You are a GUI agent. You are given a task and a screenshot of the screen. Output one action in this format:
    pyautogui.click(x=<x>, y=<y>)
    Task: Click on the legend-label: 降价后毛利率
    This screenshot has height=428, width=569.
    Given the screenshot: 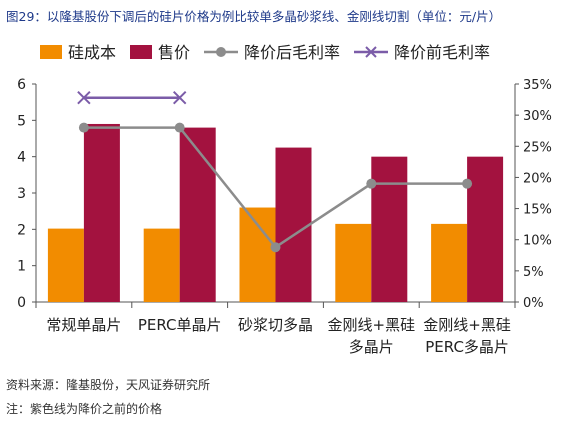 What is the action you would take?
    pyautogui.click(x=292, y=52)
    